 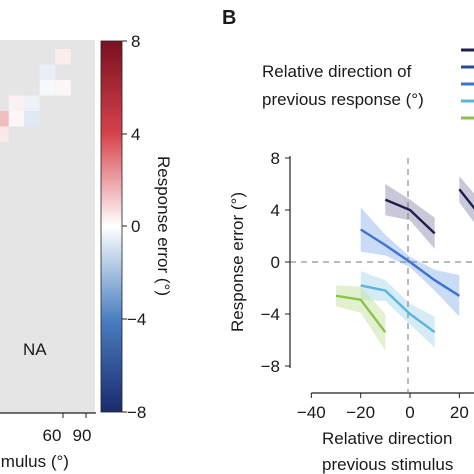 What do you see at coordinates (275, 262) in the screenshot?
I see `y-tick-label: 0` at bounding box center [275, 262].